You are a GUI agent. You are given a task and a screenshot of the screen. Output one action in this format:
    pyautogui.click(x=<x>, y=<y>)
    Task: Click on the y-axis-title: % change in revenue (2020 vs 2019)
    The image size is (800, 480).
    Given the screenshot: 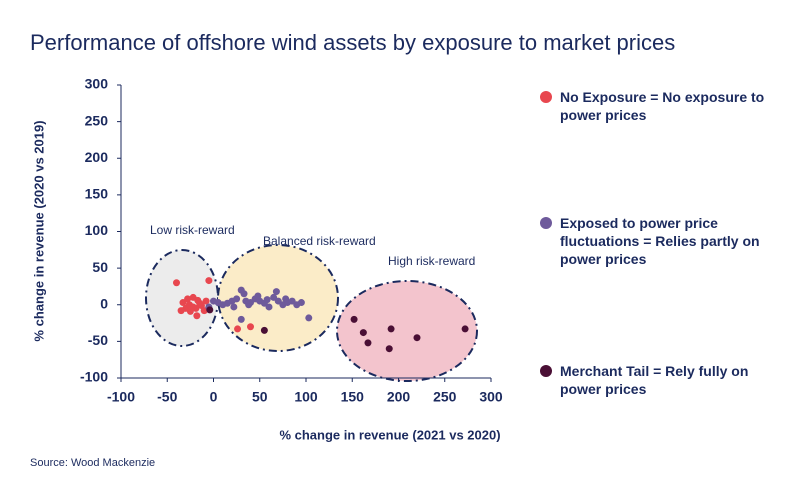 What is the action you would take?
    pyautogui.click(x=38, y=230)
    